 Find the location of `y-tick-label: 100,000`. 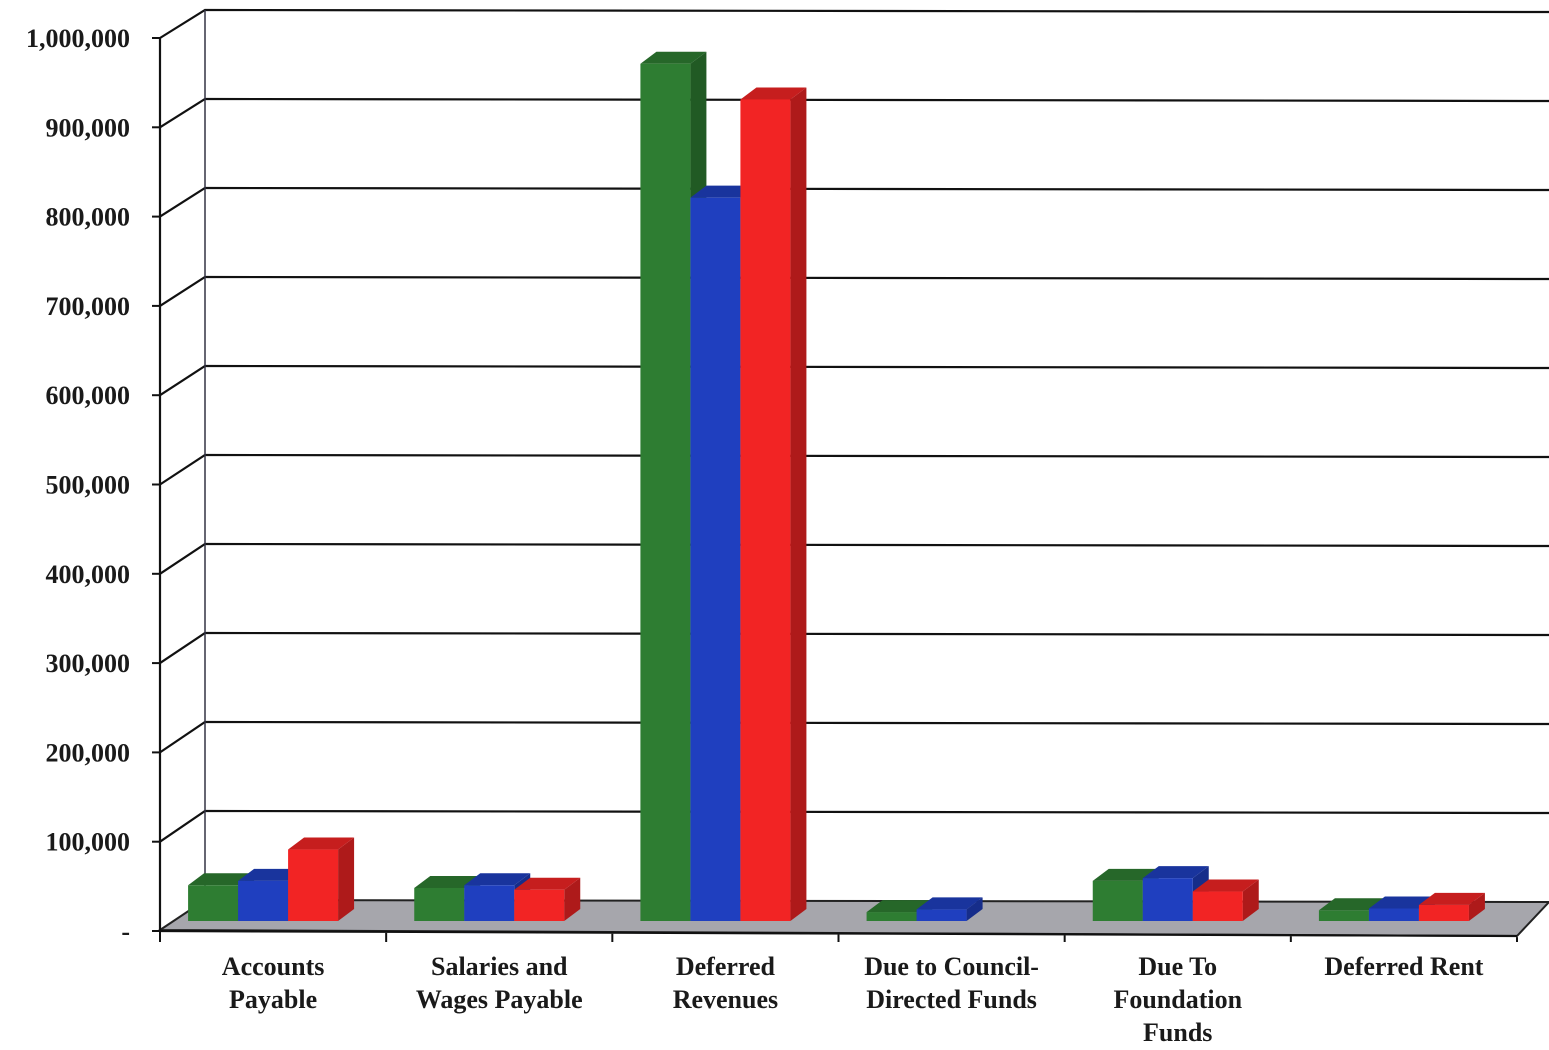

y-tick-label: 100,000 is located at coordinates (88, 842).